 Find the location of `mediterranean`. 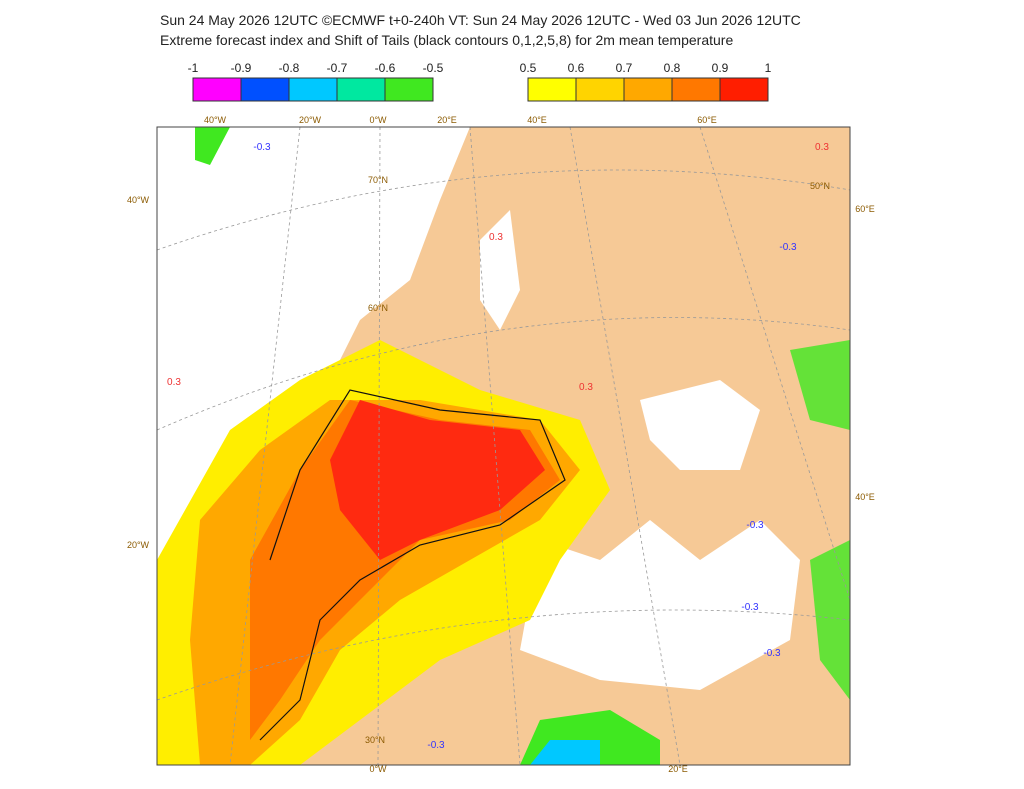

mediterranean is located at coordinates (660, 605).